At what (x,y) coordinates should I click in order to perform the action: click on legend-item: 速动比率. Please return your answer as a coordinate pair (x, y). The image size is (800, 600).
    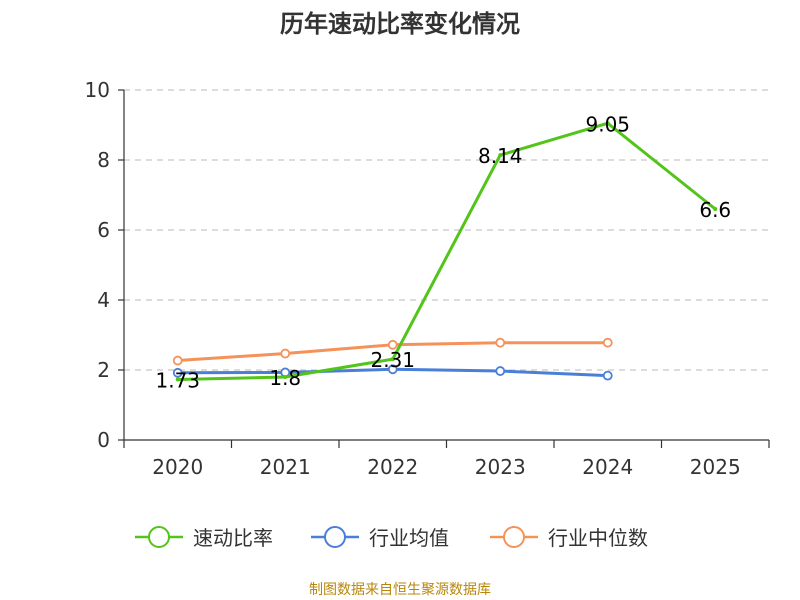
    Looking at the image, I should click on (204, 538).